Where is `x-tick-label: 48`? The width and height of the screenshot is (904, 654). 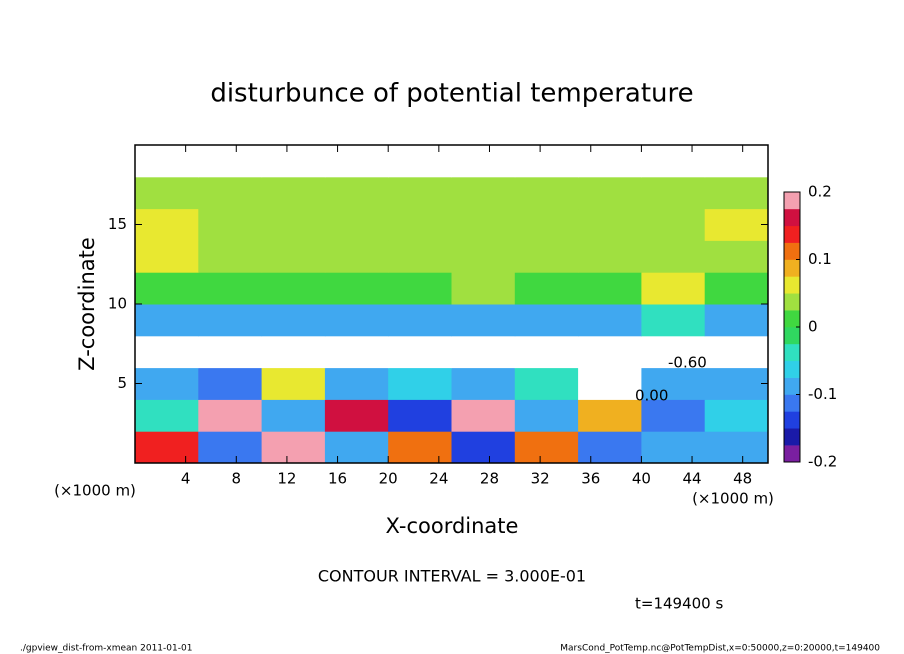 x-tick-label: 48 is located at coordinates (742, 479).